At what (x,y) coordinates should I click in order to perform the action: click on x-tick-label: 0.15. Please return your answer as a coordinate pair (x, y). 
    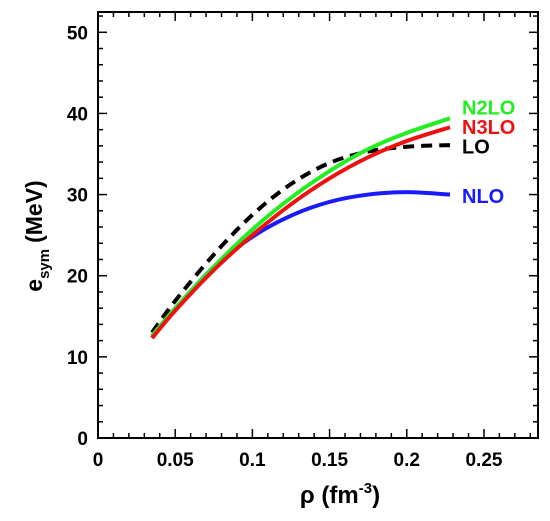
    Looking at the image, I should click on (329, 460).